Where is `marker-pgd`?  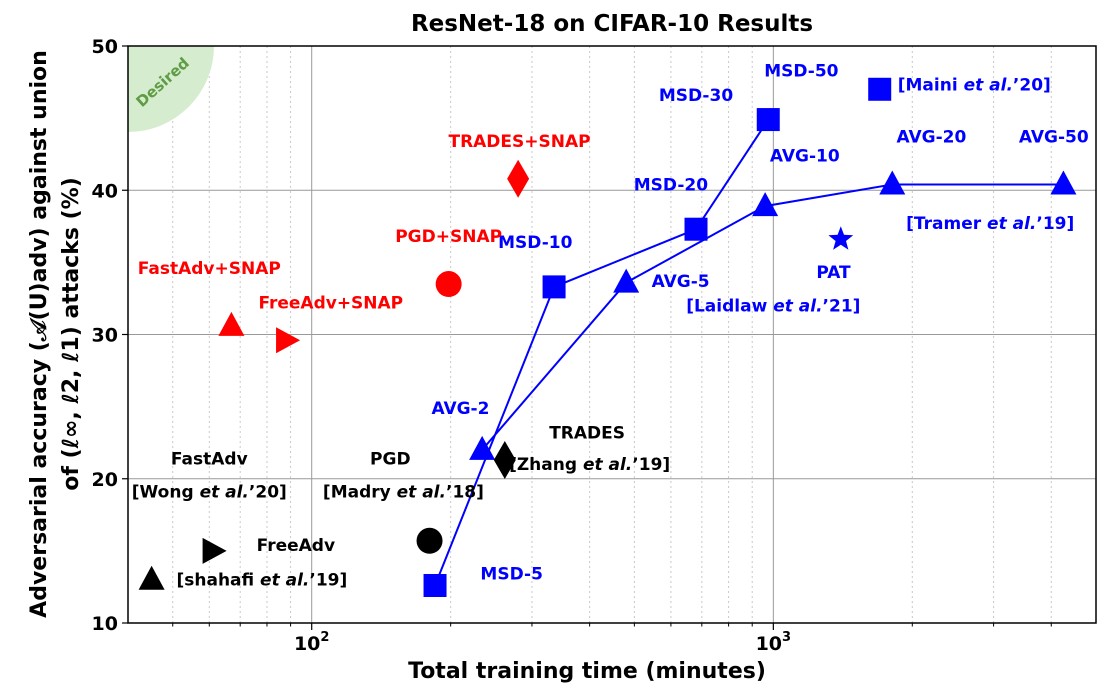
marker-pgd is located at coordinates (429, 540).